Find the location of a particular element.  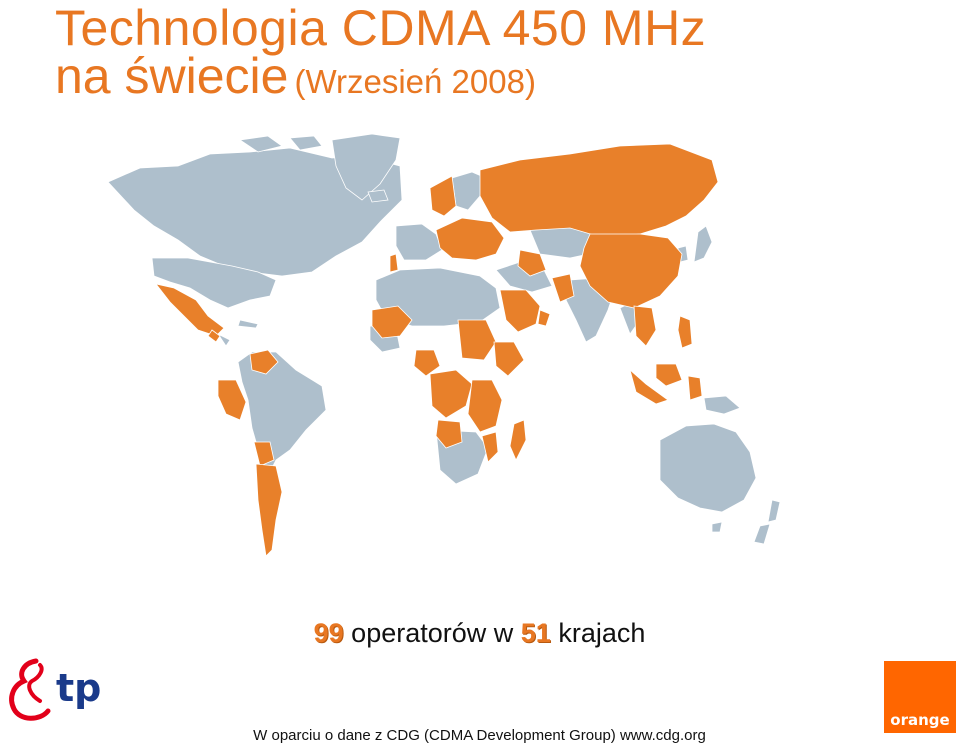

operators-statistics: 99 operatorów w 51 krajach is located at coordinates (479, 633).